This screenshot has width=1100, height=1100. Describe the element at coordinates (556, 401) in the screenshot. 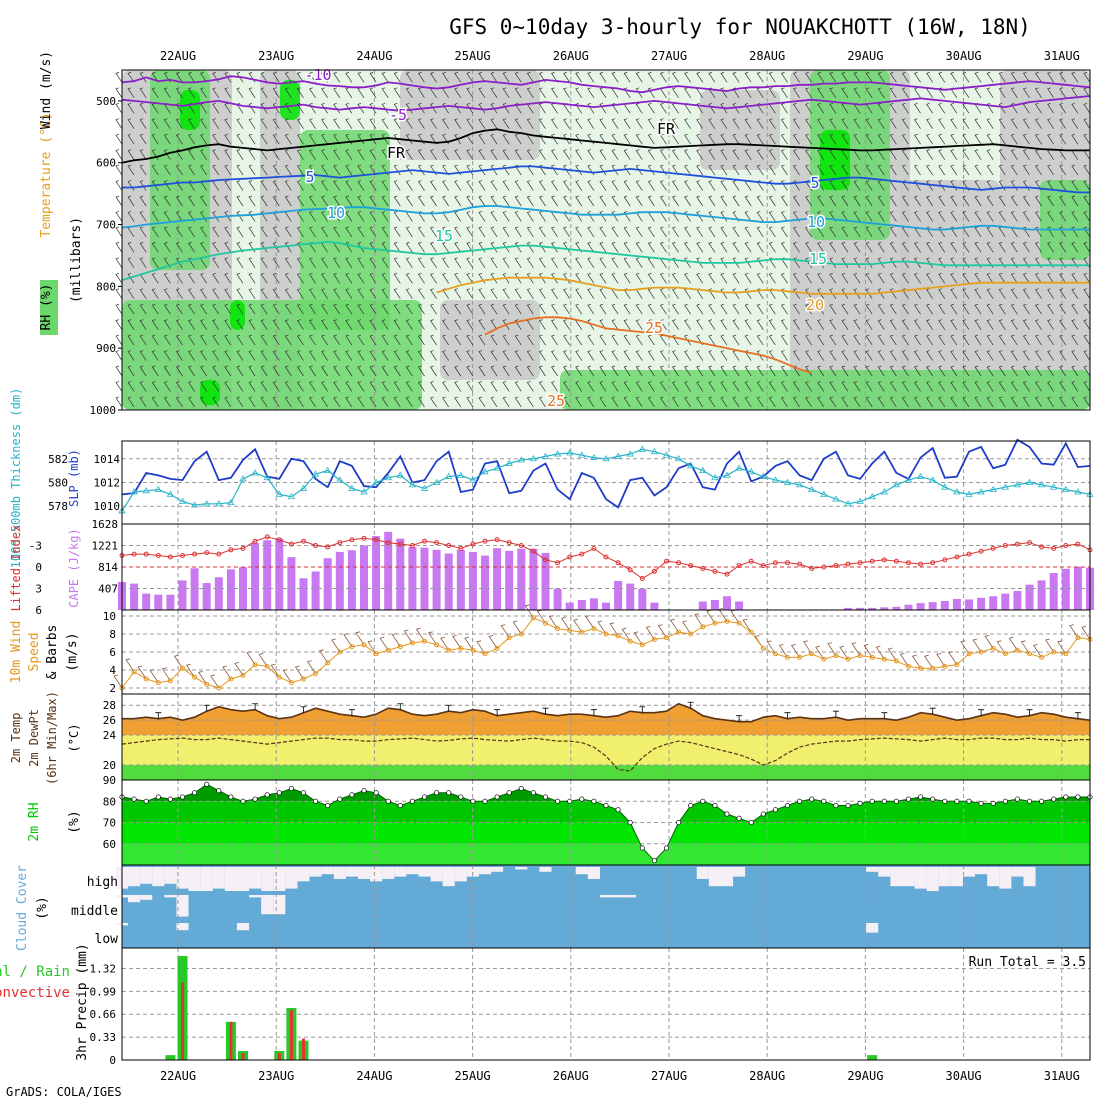

I see `isotherm-label: 25` at that location.